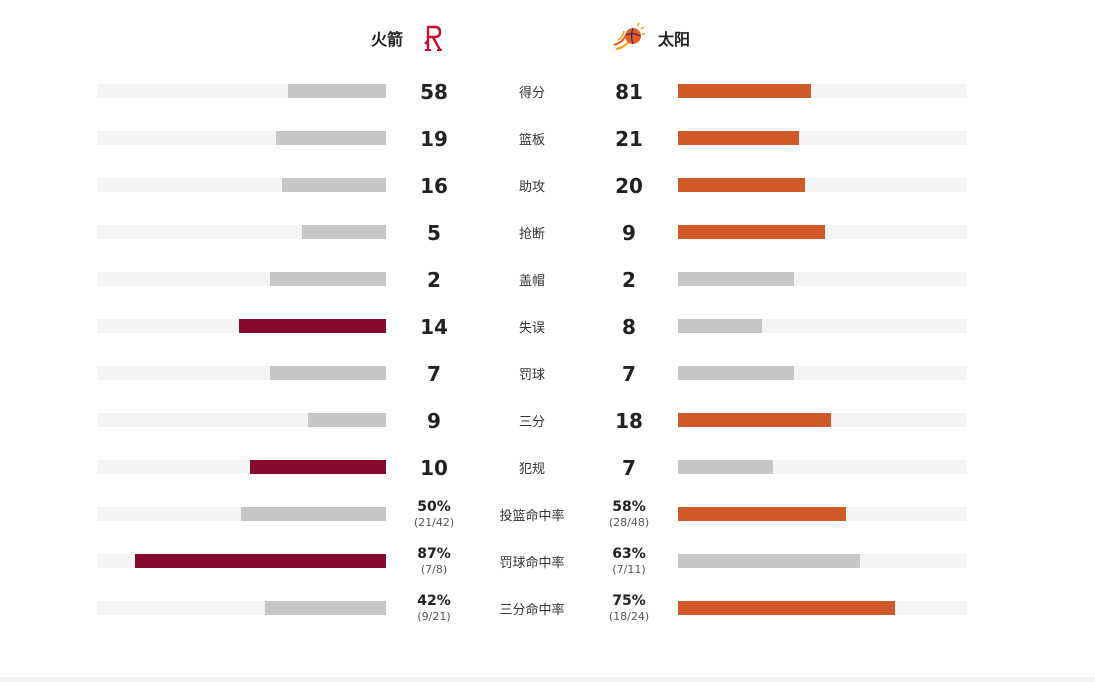 This screenshot has width=1095, height=682. I want to click on home-stat-value: 14, so click(434, 326).